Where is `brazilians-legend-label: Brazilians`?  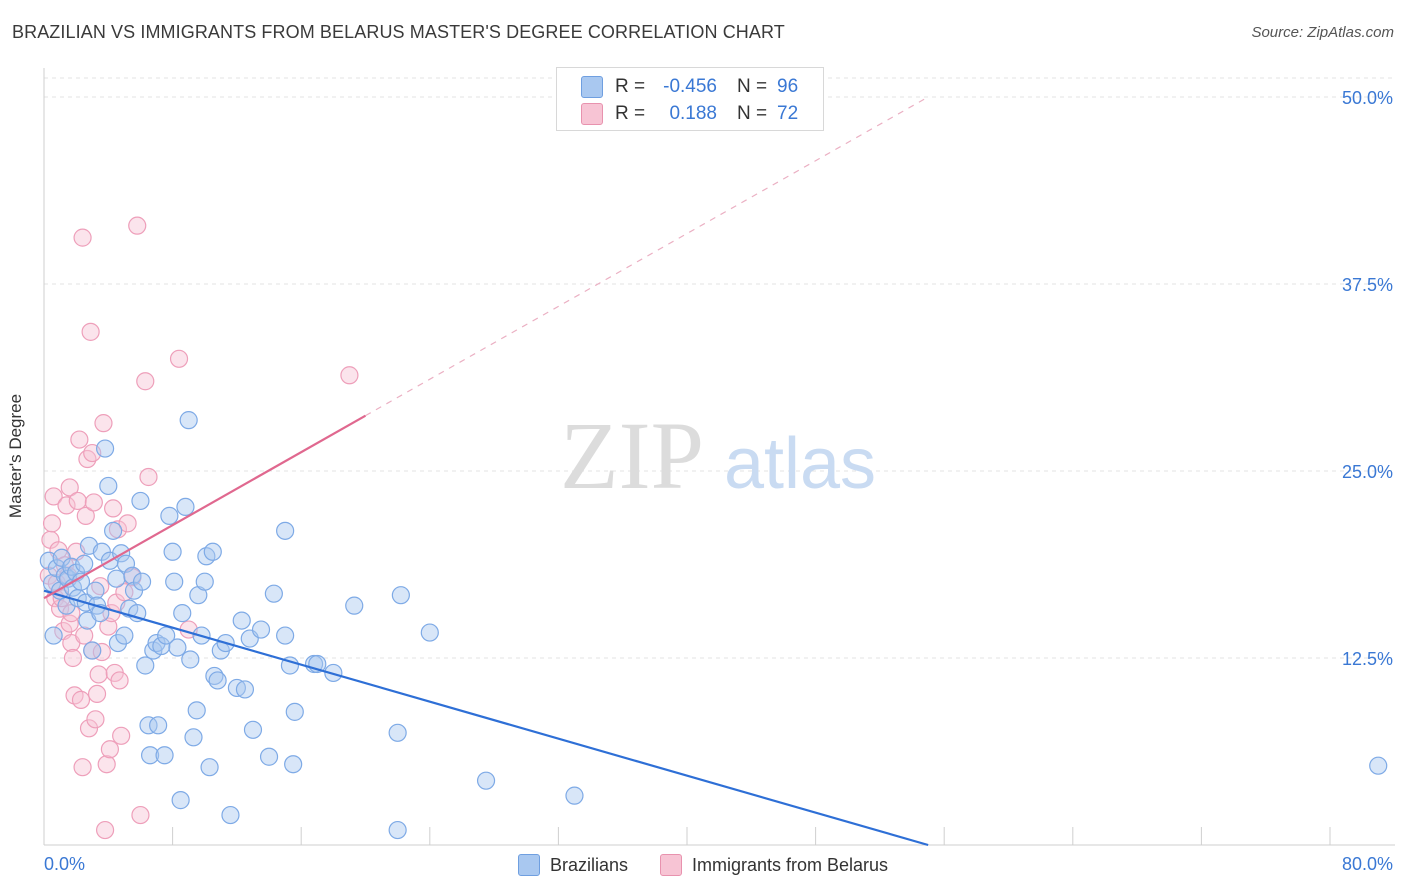
brazilians-legend-label: Brazilians is located at coordinates (588, 864).